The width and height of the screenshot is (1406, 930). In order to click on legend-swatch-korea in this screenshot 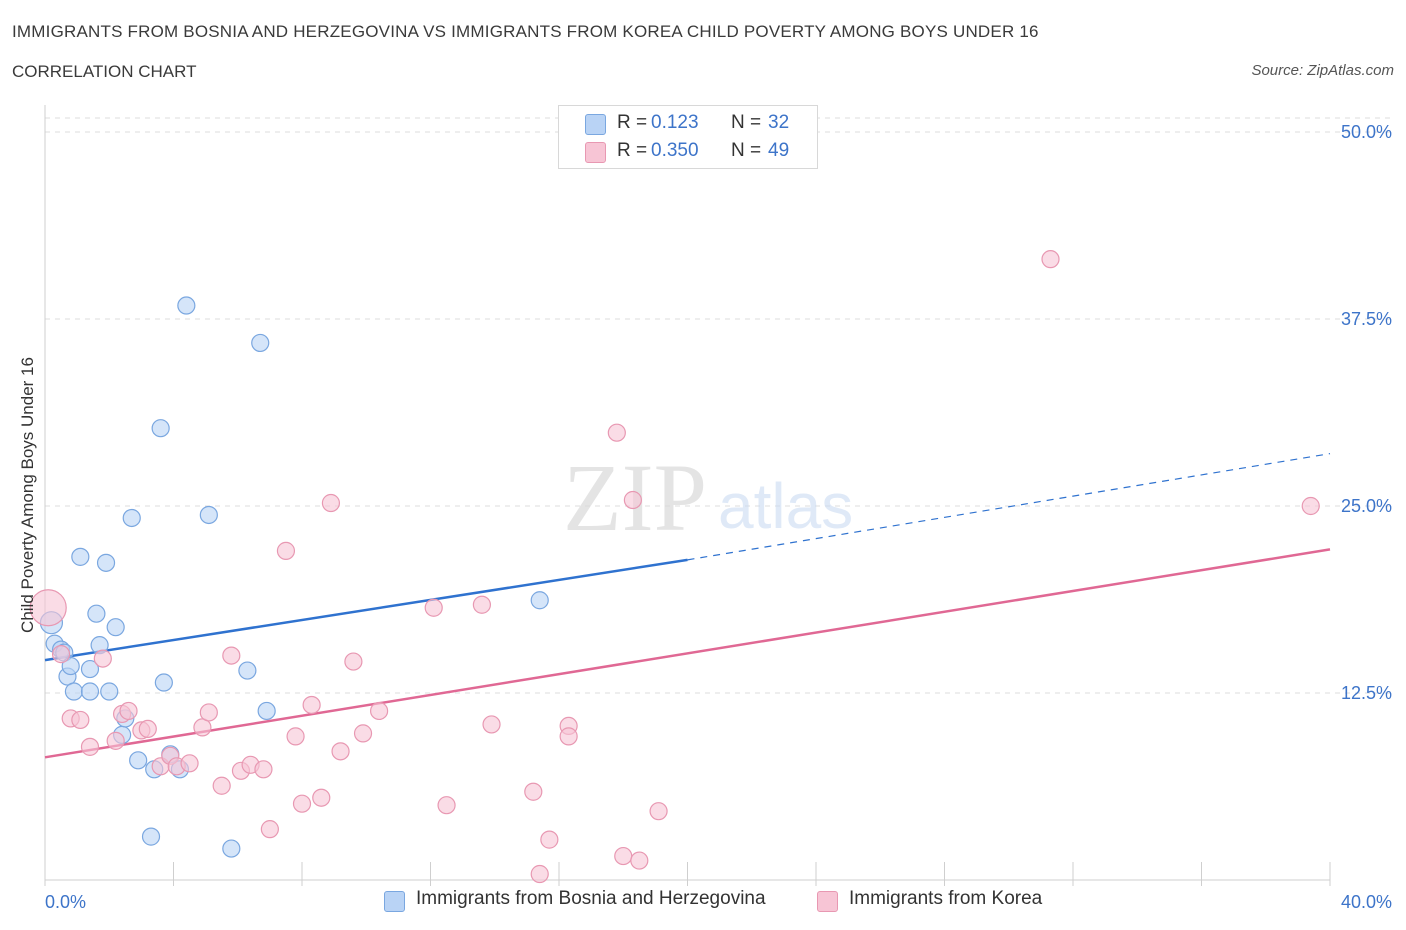, I will do `click(595, 152)`.